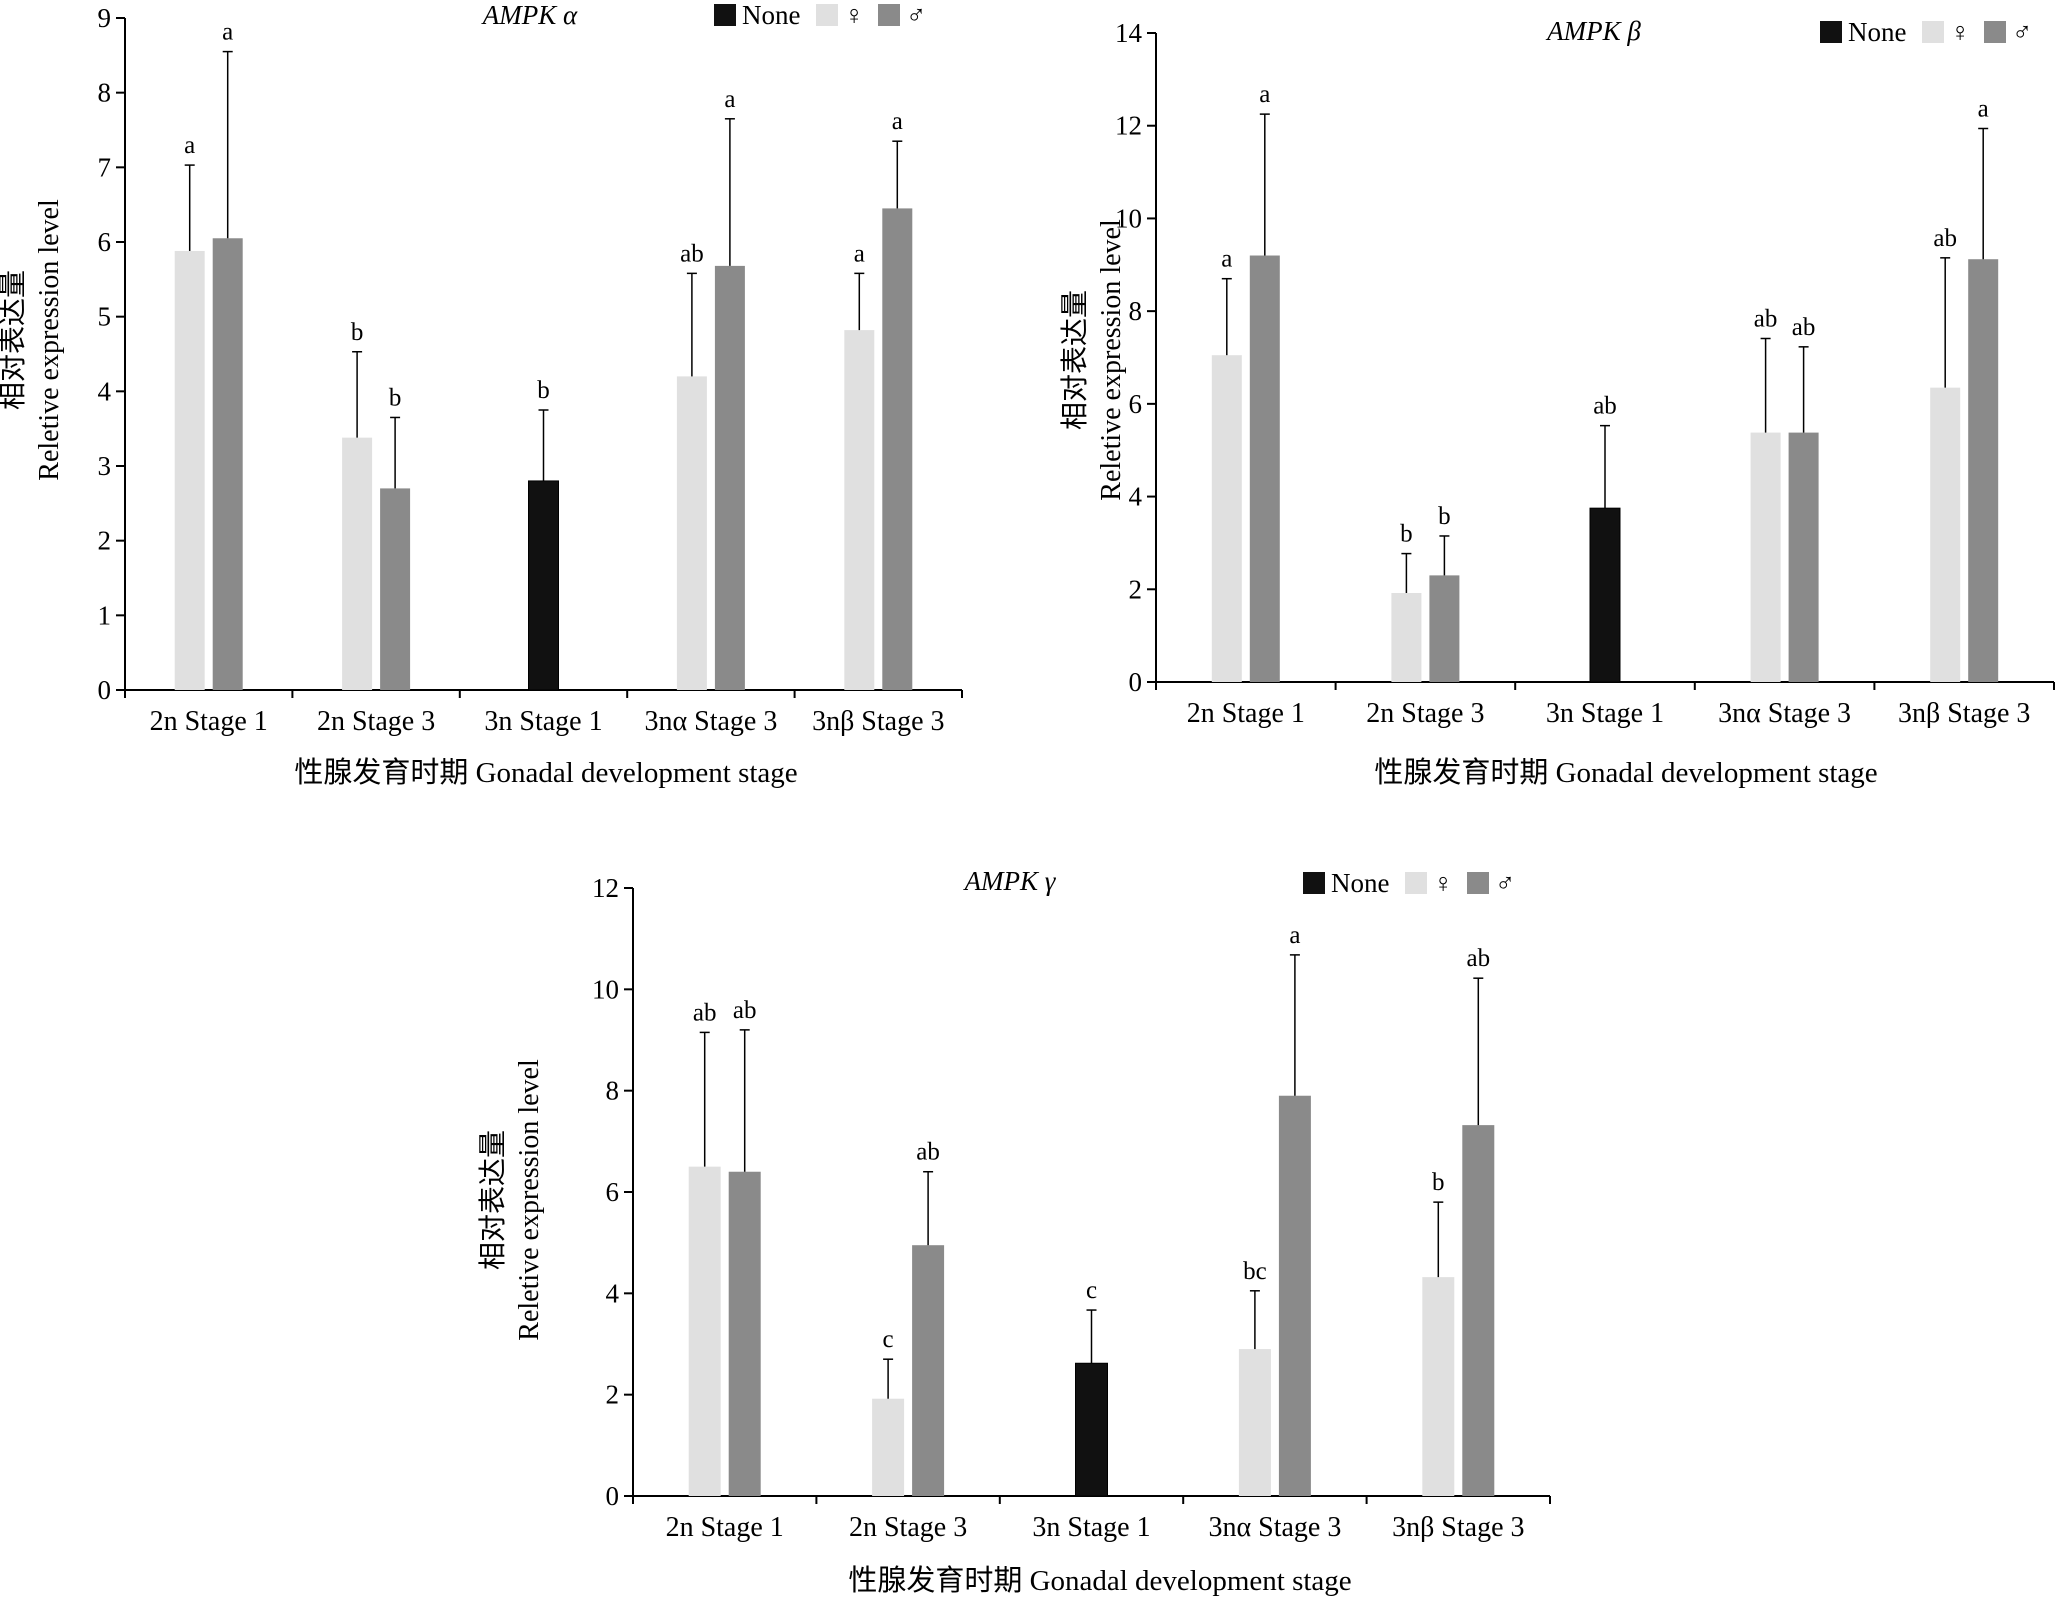 Image resolution: width=2066 pixels, height=1597 pixels. What do you see at coordinates (1129, 33) in the screenshot?
I see `y-tick-label: 14` at bounding box center [1129, 33].